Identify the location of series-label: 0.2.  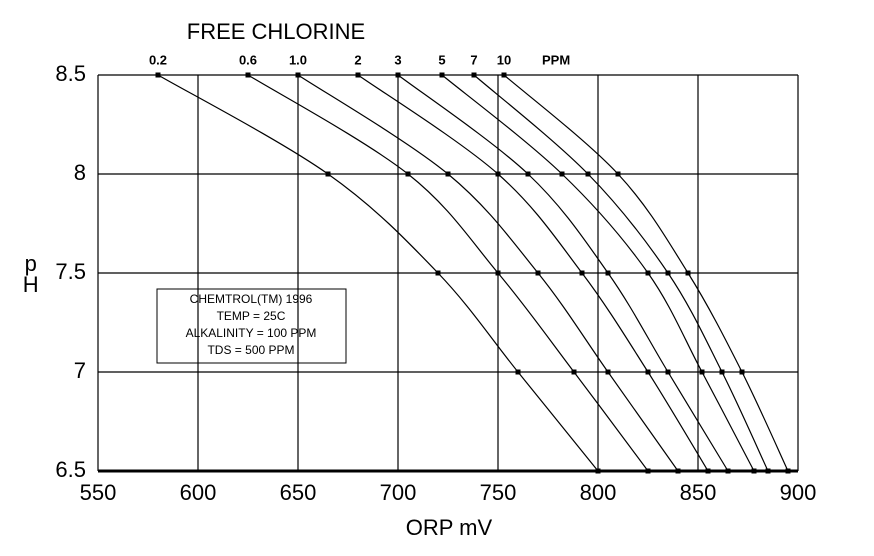
(158, 59).